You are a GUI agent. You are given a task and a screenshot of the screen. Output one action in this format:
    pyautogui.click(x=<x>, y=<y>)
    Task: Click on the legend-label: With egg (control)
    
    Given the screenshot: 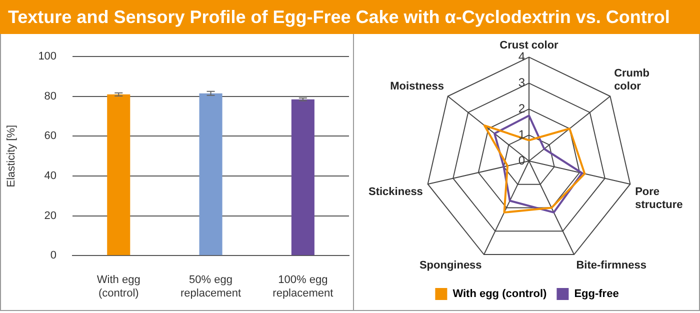 What is the action you would take?
    pyautogui.click(x=500, y=294)
    